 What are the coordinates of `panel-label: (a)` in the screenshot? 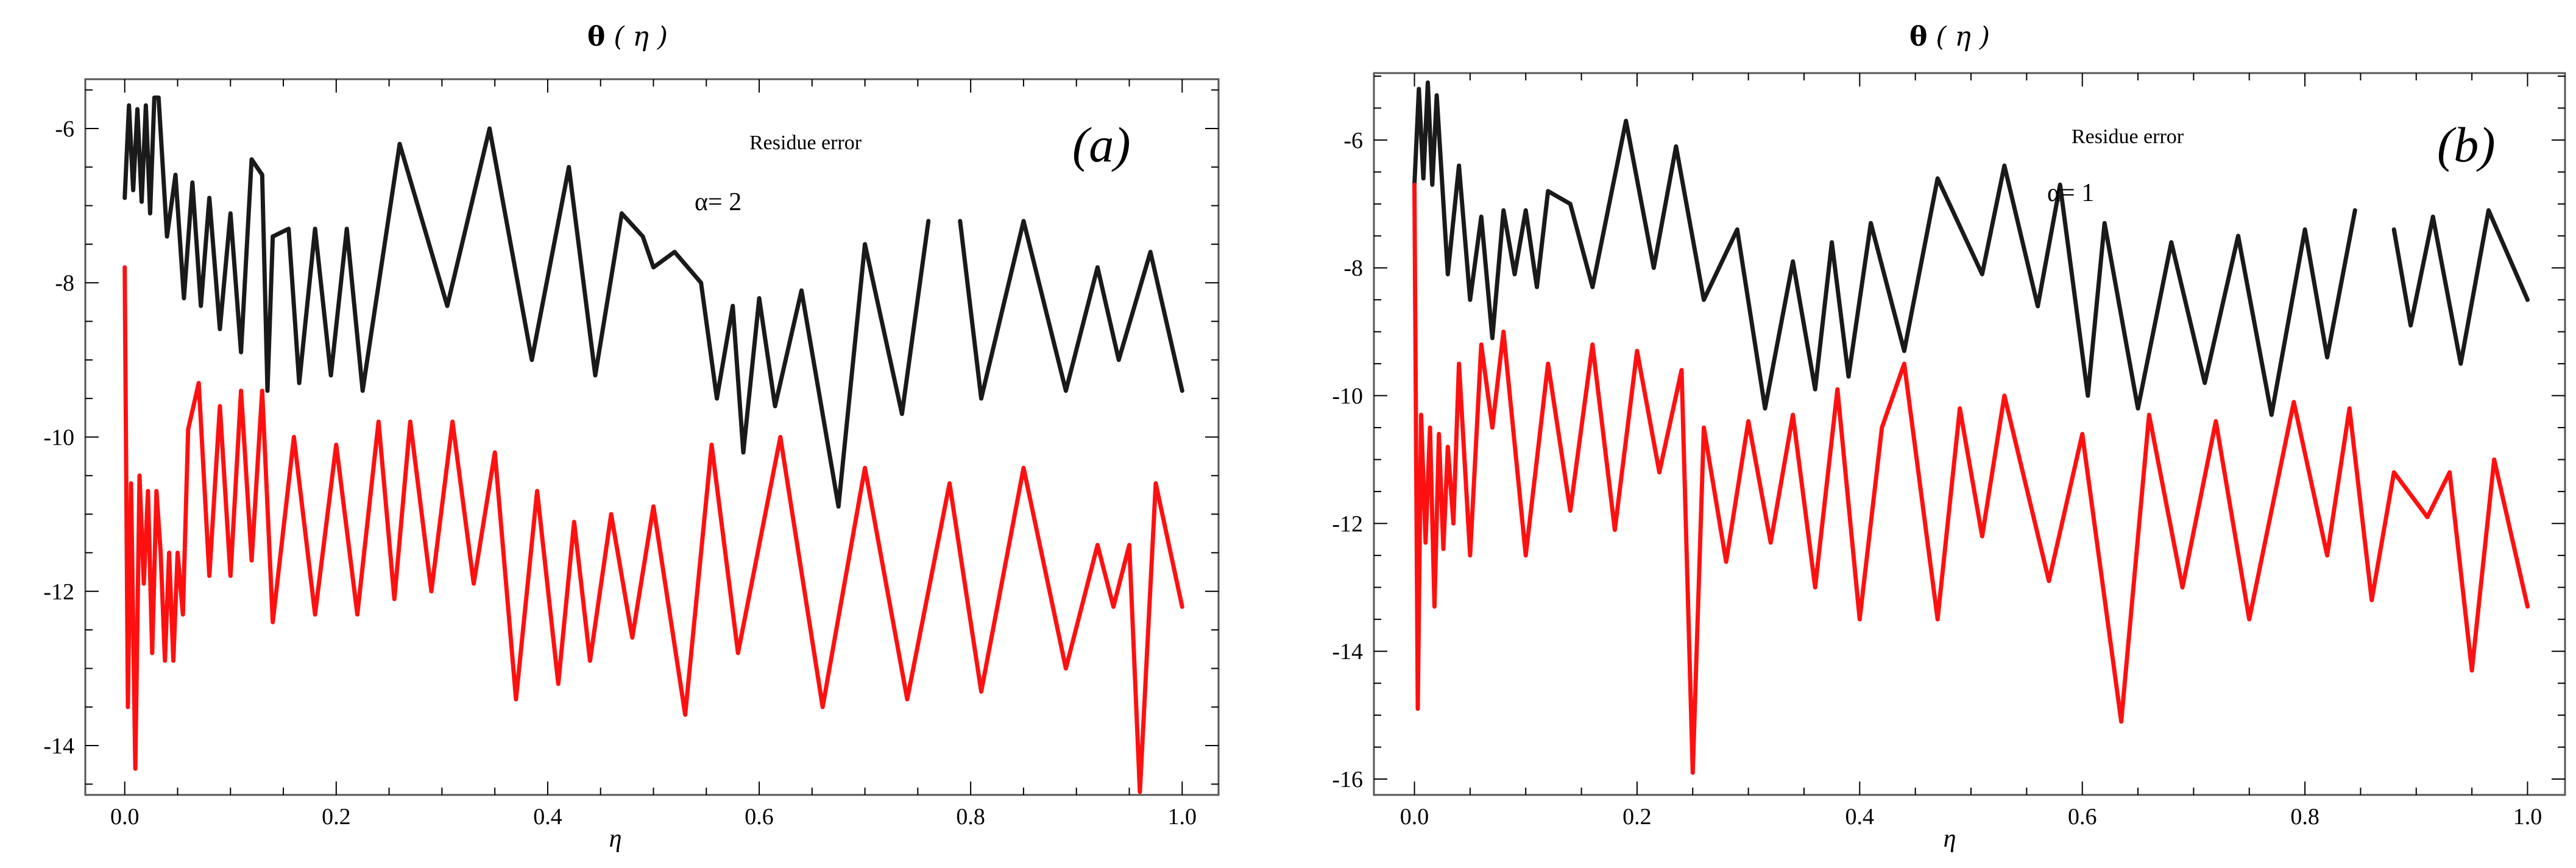 It's located at (1101, 144).